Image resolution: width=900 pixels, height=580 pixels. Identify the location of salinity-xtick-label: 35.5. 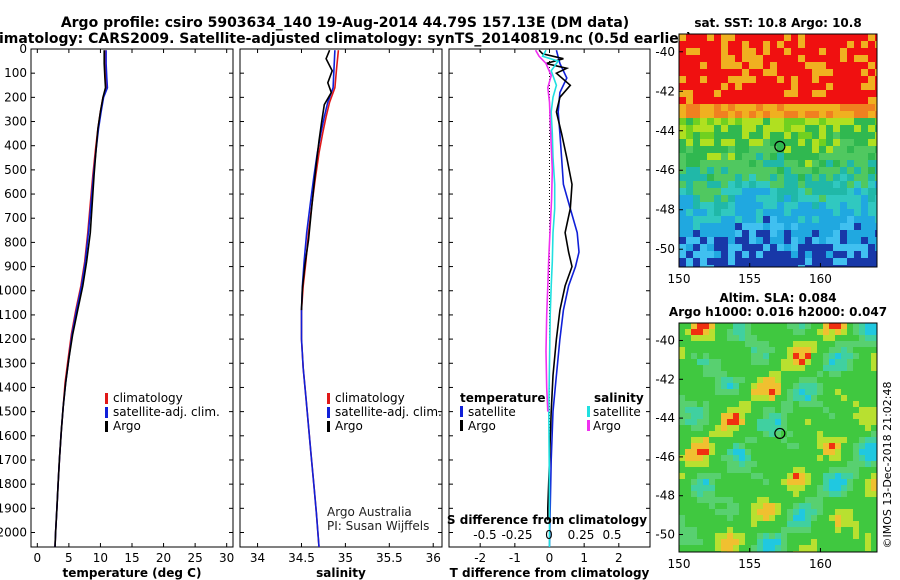
(389, 558).